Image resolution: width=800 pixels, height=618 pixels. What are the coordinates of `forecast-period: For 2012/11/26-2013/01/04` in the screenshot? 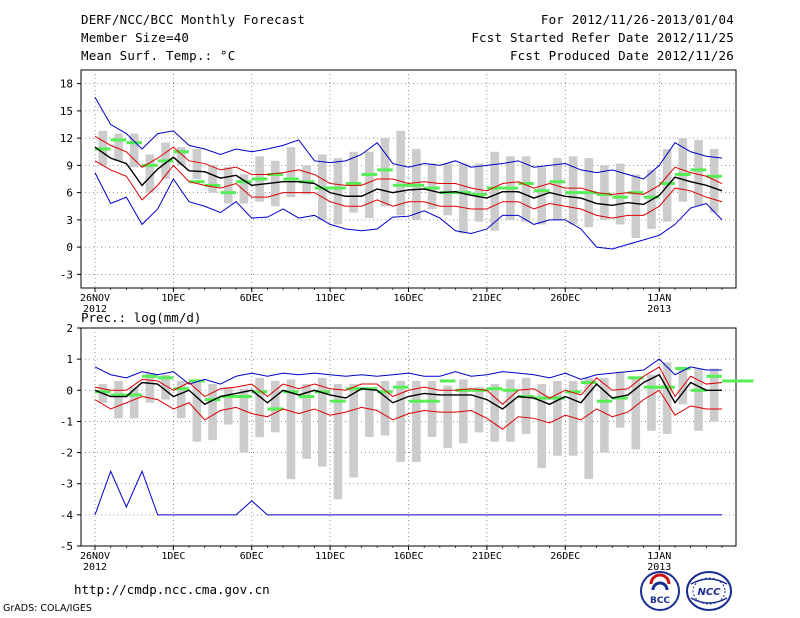 It's located at (637, 19).